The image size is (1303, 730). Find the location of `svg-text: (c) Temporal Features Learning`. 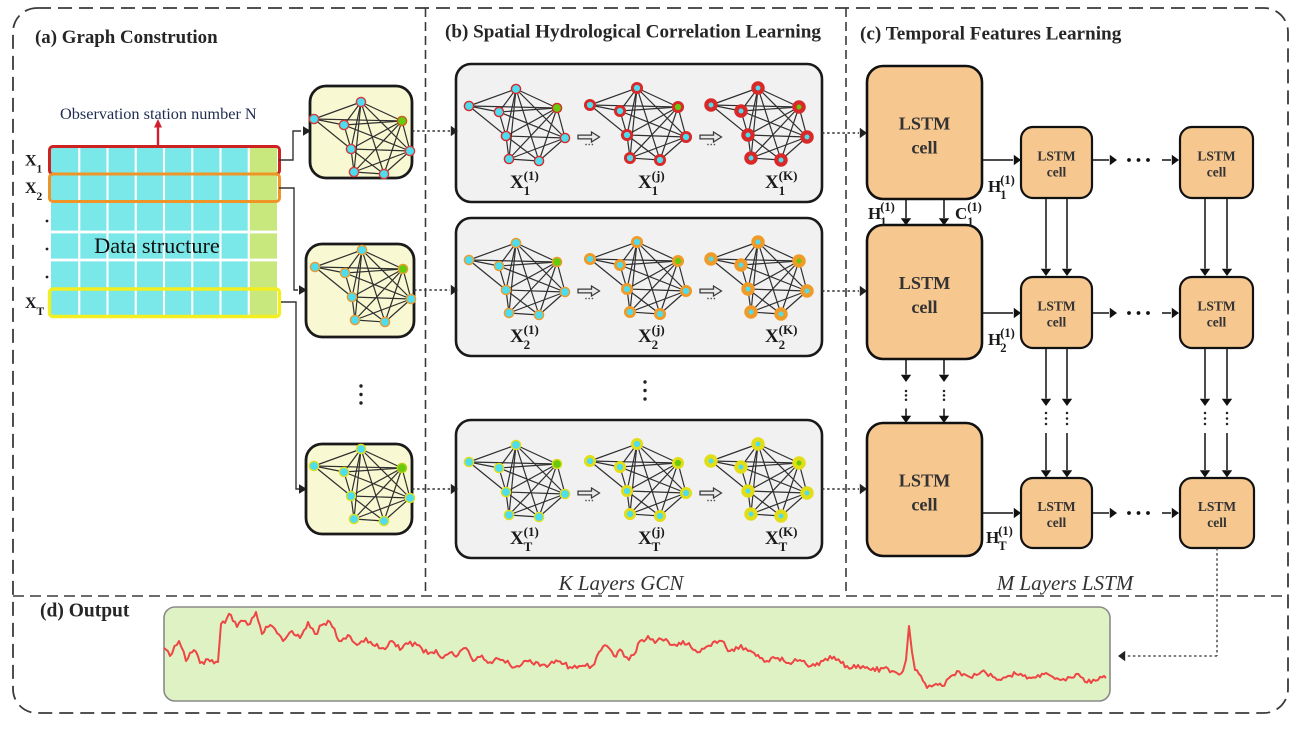

svg-text: (c) Temporal Features Learning is located at coordinates (991, 34).